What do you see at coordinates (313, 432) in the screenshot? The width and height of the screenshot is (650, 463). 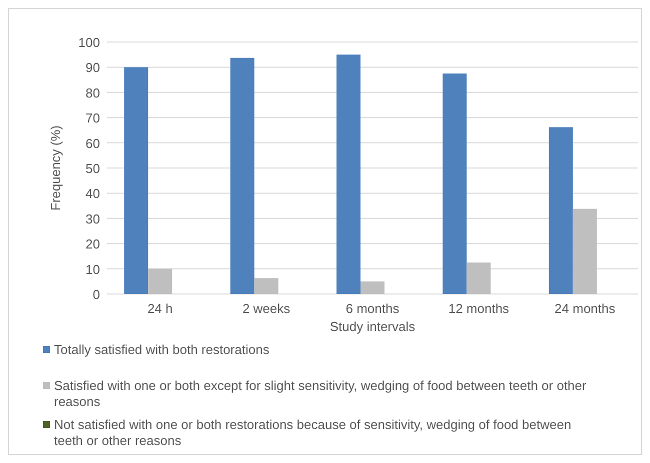 I see `legend-label: Not satisfied with one or both restorations because of sensitivity, wedging of food between teeth or other reasons` at bounding box center [313, 432].